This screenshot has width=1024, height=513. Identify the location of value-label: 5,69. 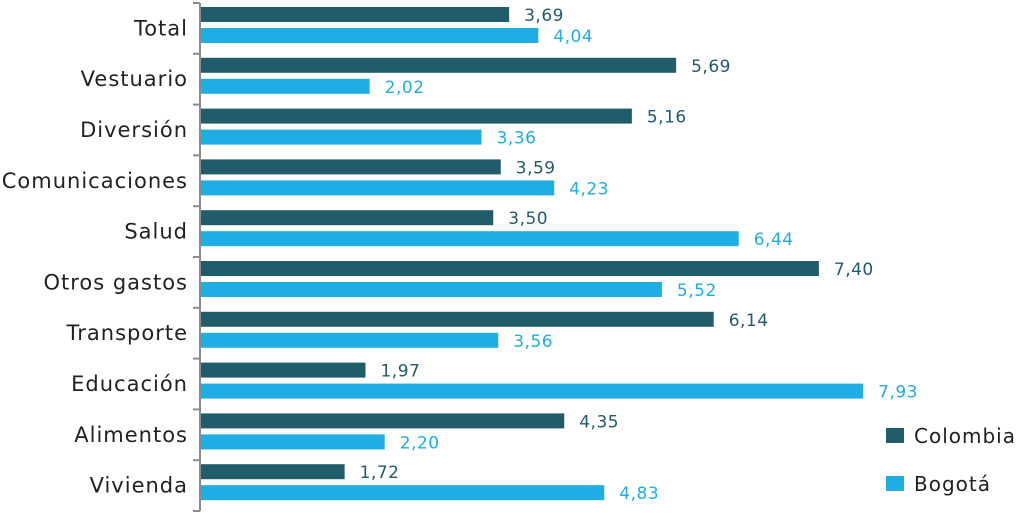
(711, 67).